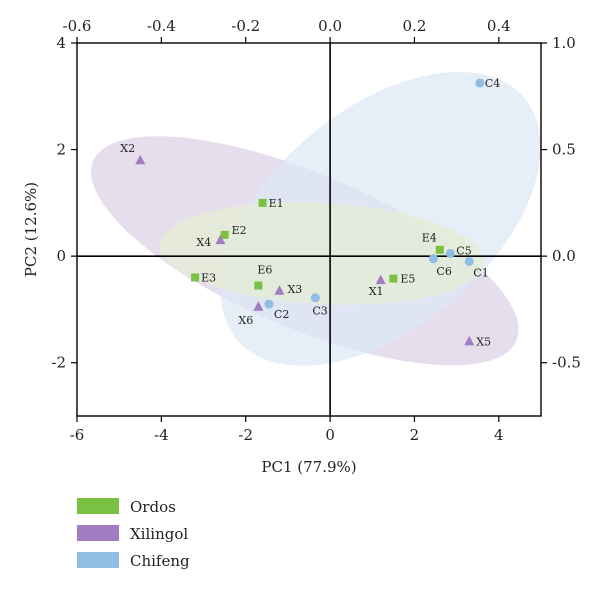  I want to click on legend: Ordos Xilingol Chifeng, so click(133, 534).